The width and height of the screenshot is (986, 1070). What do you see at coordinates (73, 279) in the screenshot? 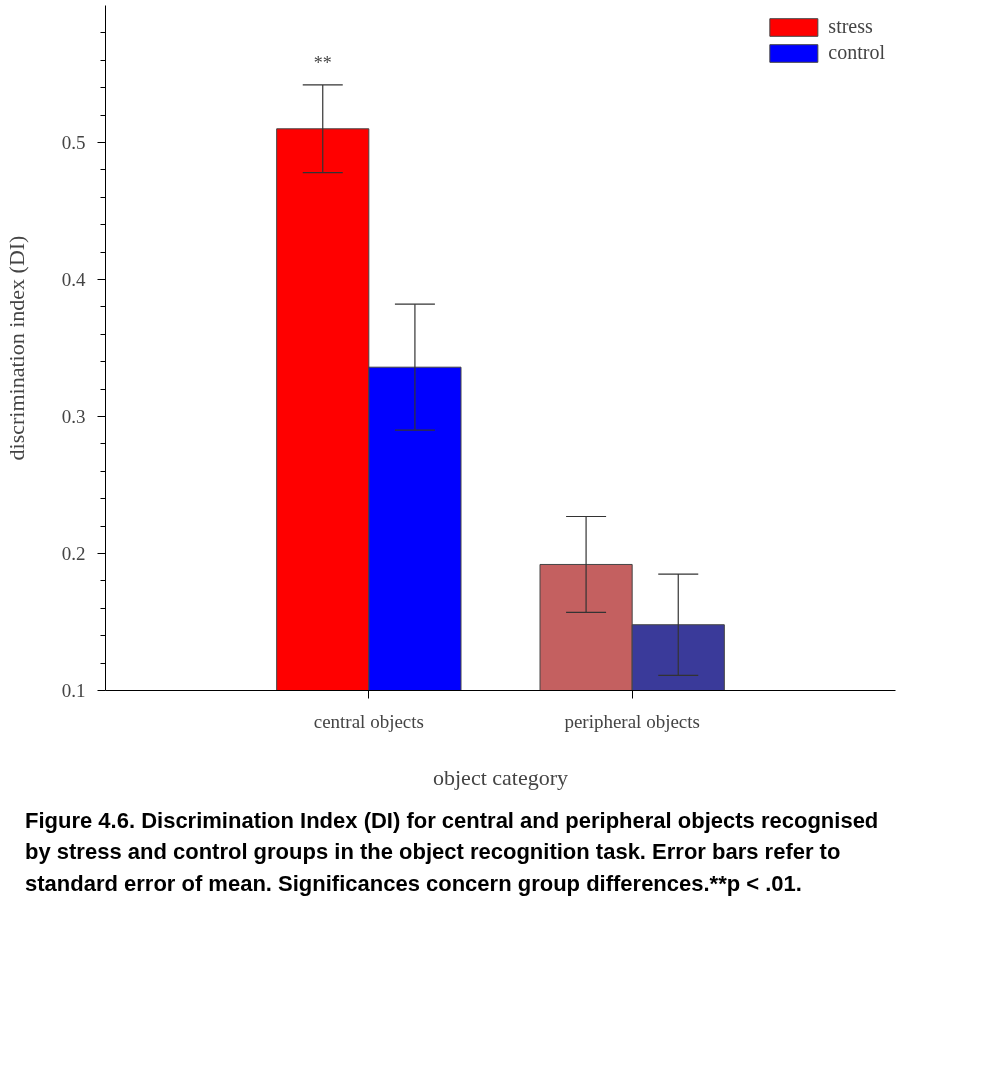
I see `y-tick-label: 0.4` at bounding box center [73, 279].